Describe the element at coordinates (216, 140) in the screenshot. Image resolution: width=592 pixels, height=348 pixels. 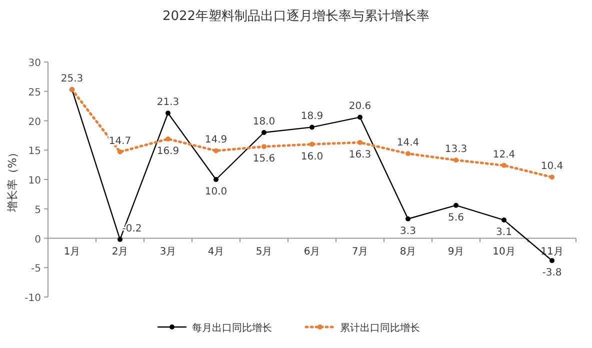
I see `data-label: 14.9` at that location.